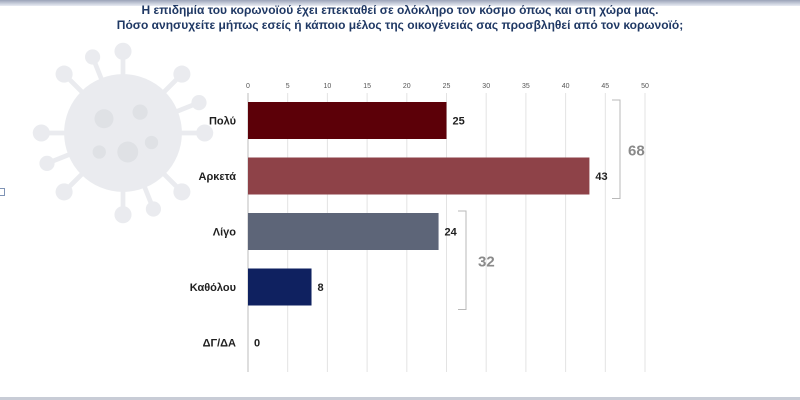 The width and height of the screenshot is (800, 400). Describe the element at coordinates (248, 86) in the screenshot. I see `x-tick-label: 0` at that location.